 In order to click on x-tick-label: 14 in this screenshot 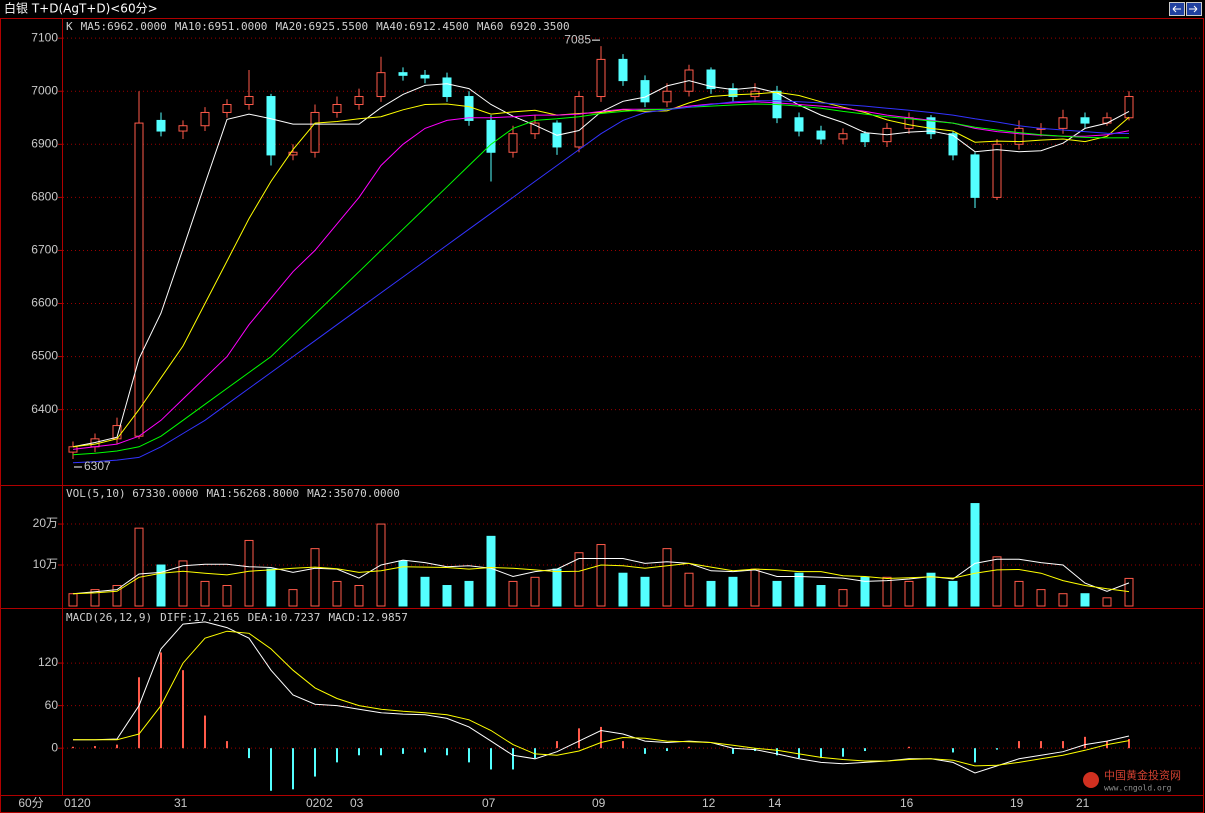, I will do `click(775, 803)`.